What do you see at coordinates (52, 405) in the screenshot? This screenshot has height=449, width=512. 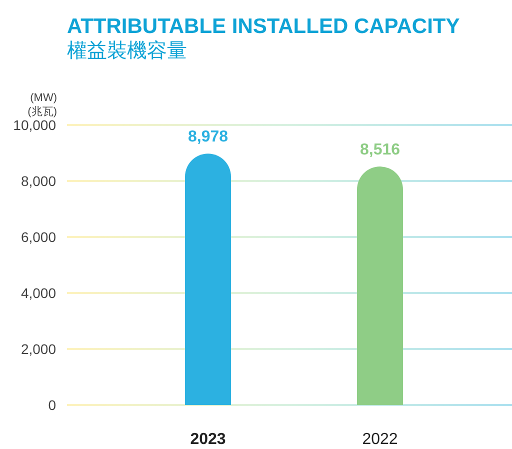 I see `y-tick-label: 0` at bounding box center [52, 405].